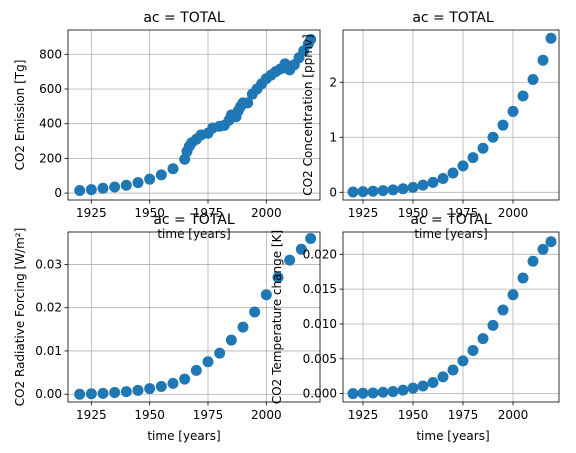 This screenshot has height=453, width=576. I want to click on y-axis-label: CO2 Temperature change [K], so click(277, 317).